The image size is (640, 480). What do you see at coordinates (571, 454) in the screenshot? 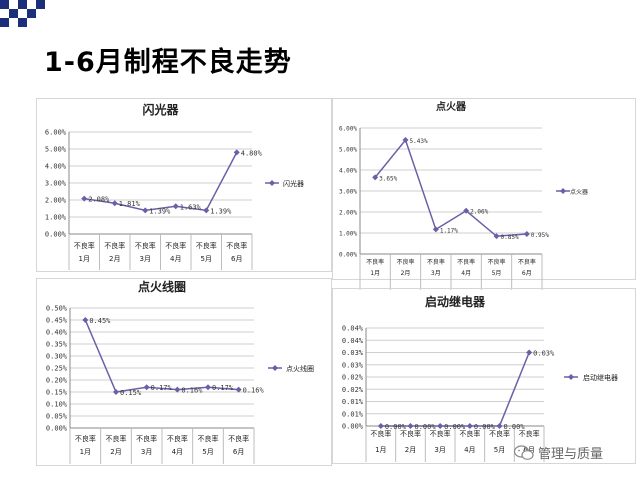
I see `watermark-text: 管理与质量` at bounding box center [571, 454].